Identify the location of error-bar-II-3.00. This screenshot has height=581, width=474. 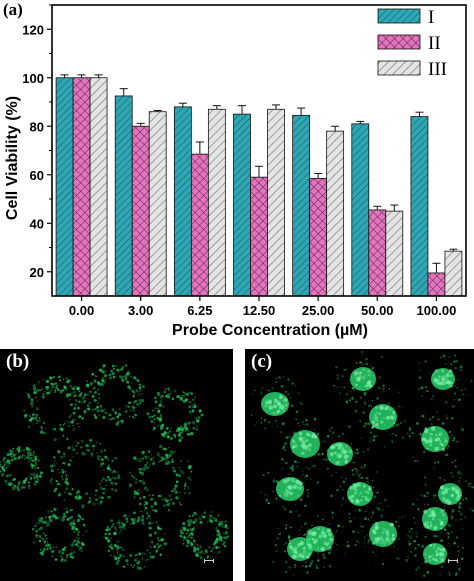
(140, 124).